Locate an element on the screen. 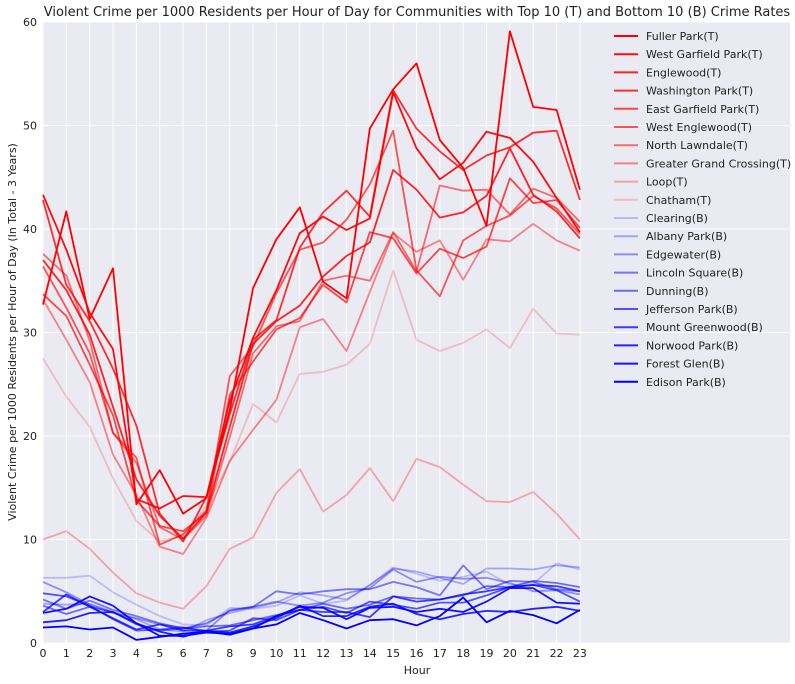 This screenshot has width=795, height=684. x-tick-label: 19 is located at coordinates (487, 653).